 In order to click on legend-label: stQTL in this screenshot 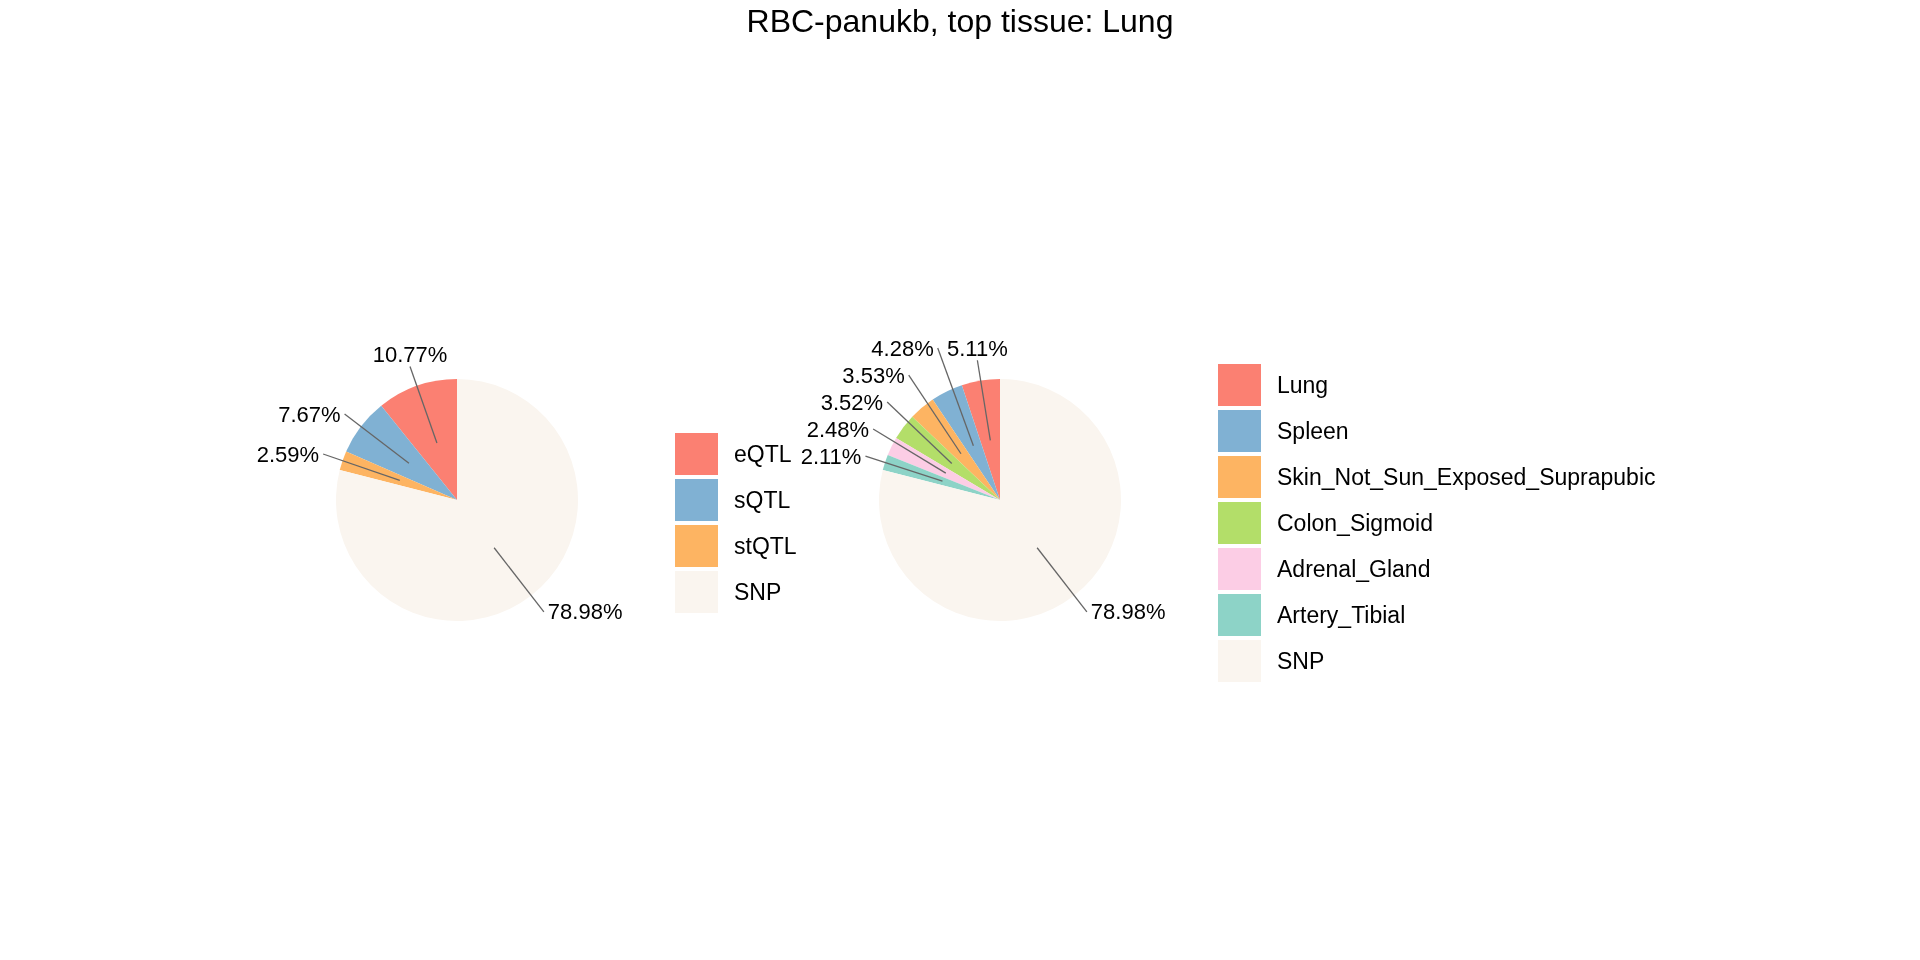, I will do `click(765, 546)`.